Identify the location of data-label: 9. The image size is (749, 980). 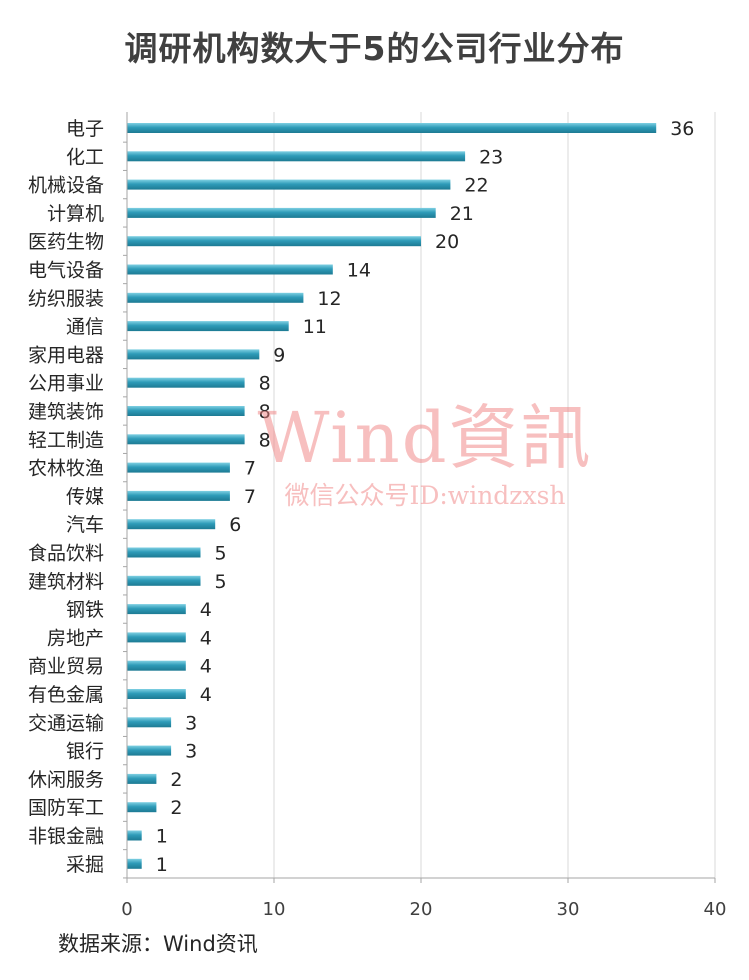
(279, 355).